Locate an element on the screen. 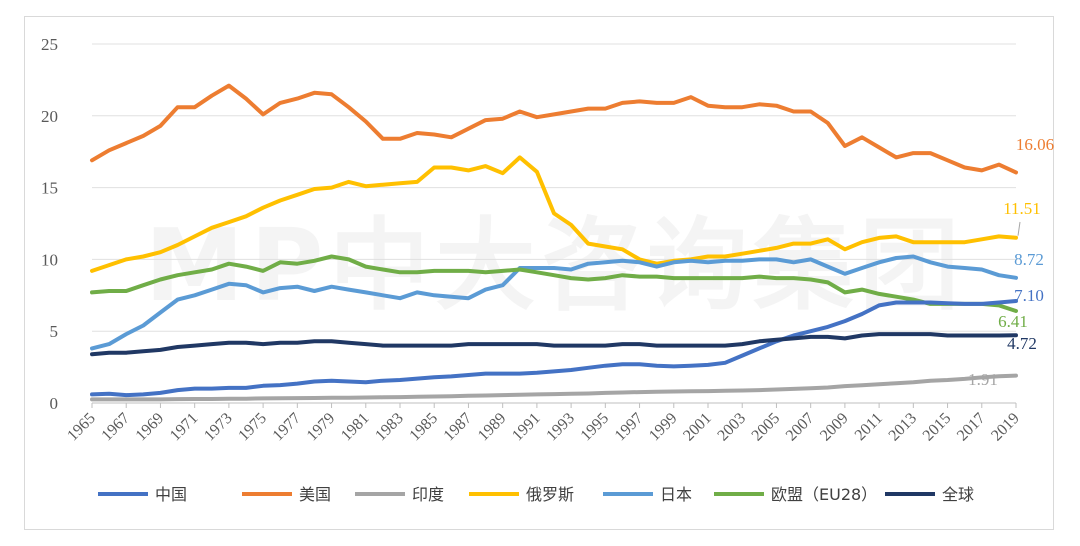  legend-label-6: 全球 is located at coordinates (958, 494).